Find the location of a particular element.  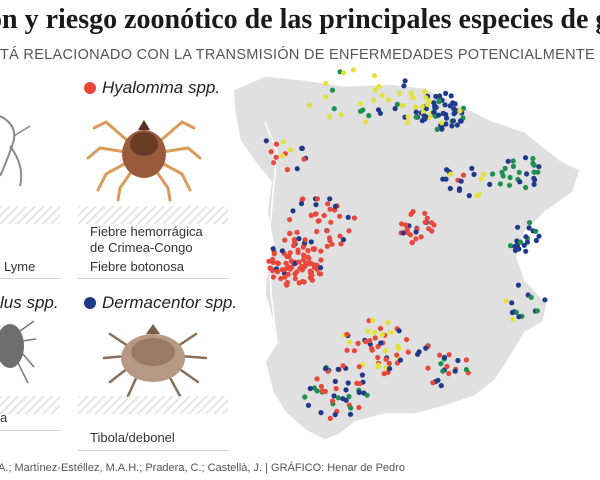

species-name: Dermacentor spp. is located at coordinates (170, 302).